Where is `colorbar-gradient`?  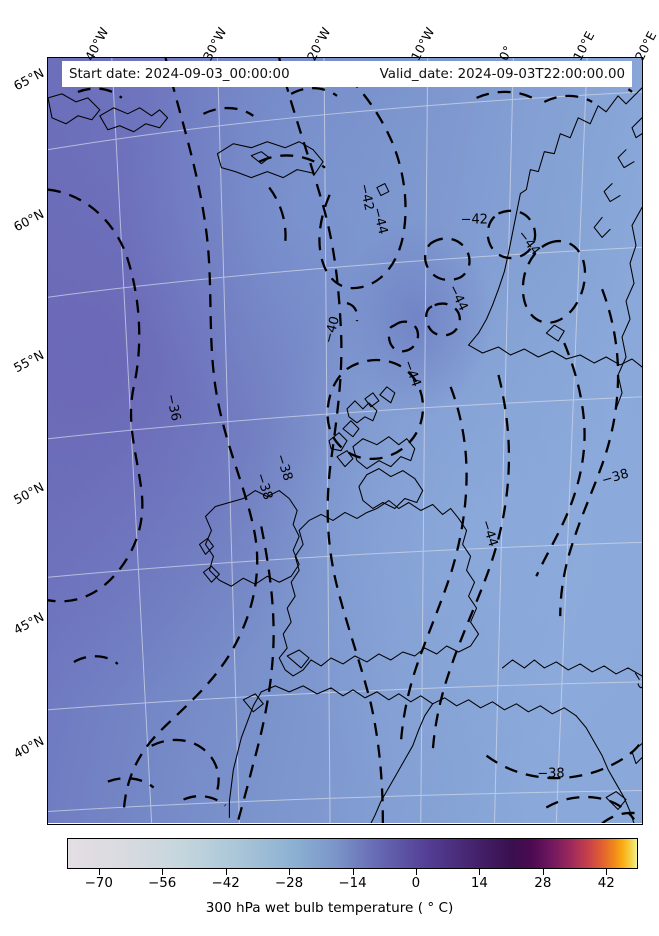
colorbar-gradient is located at coordinates (352, 853).